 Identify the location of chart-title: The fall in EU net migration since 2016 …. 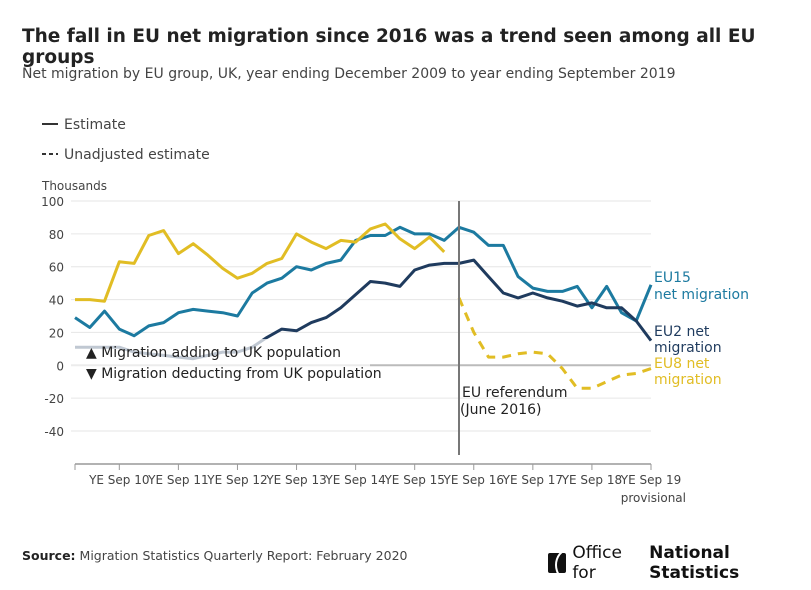
(389, 47).